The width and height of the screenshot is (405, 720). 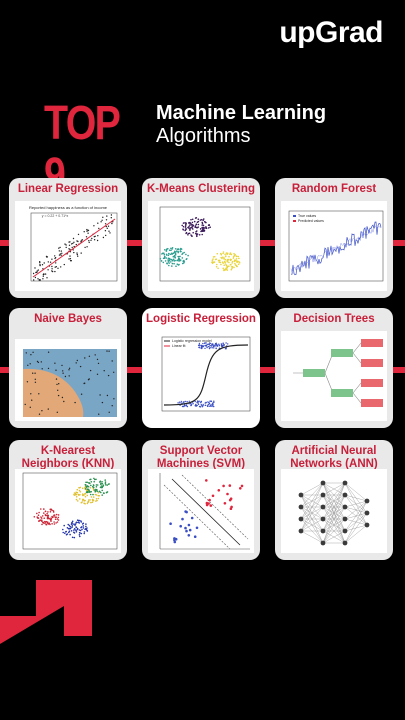 I want to click on decision-tree-diagram, so click(x=334, y=376).